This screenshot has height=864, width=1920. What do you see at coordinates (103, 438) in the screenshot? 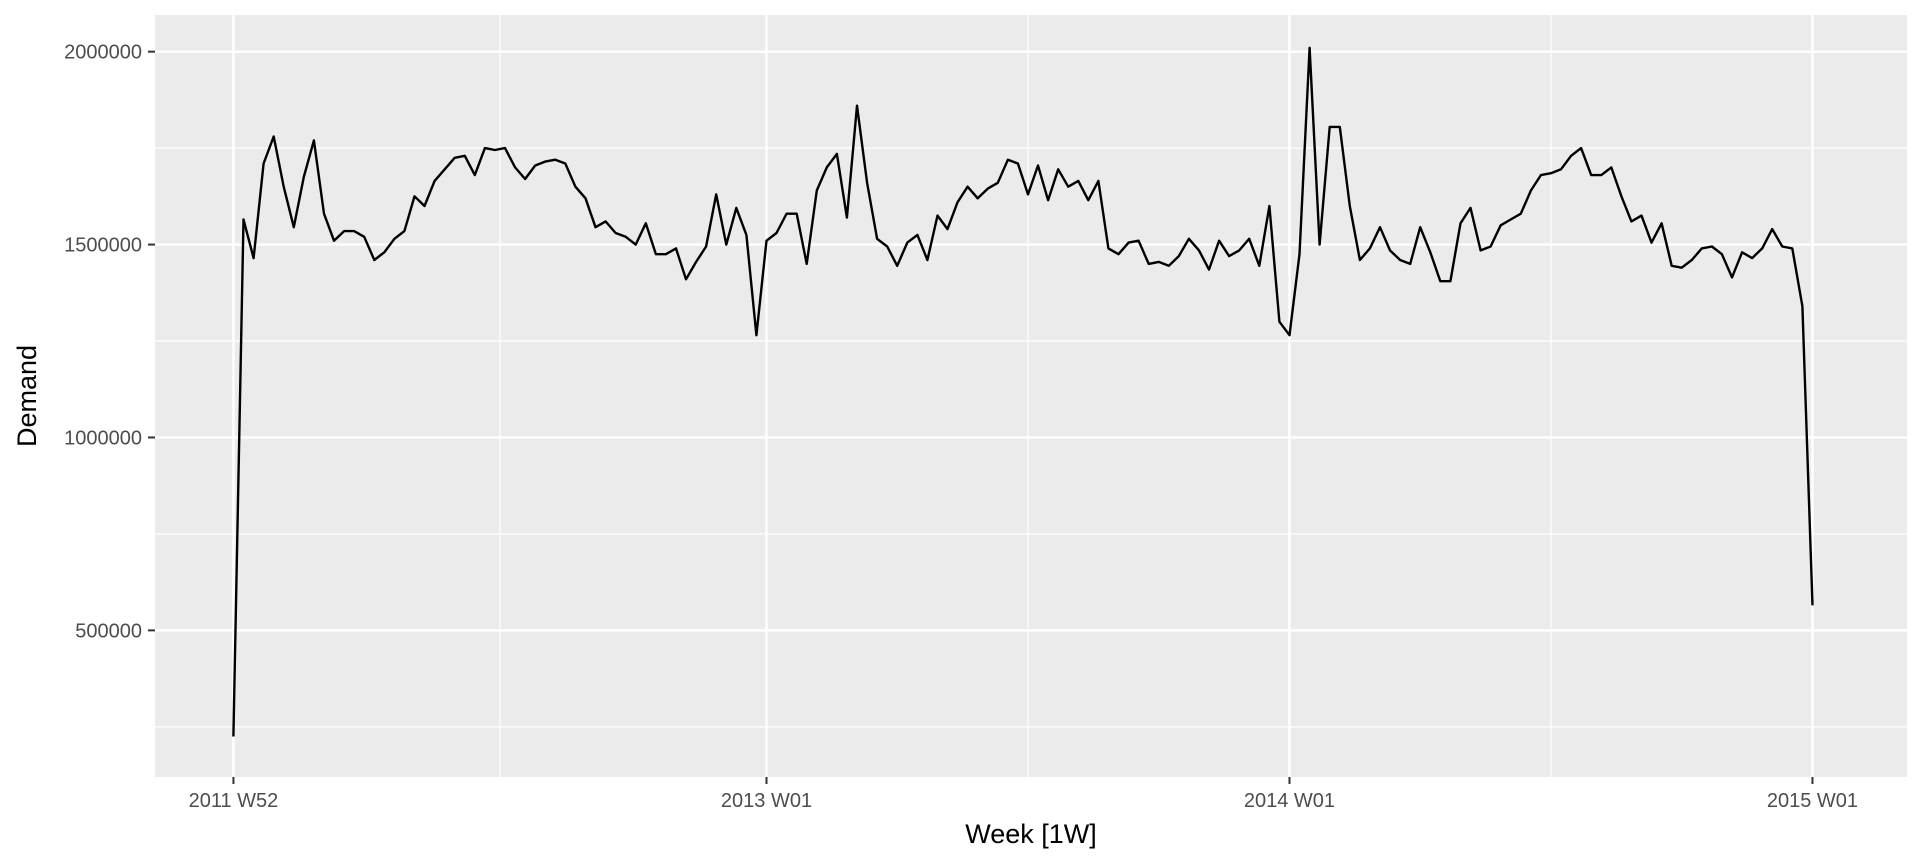
I see `y-tick-label: 1000000` at bounding box center [103, 438].